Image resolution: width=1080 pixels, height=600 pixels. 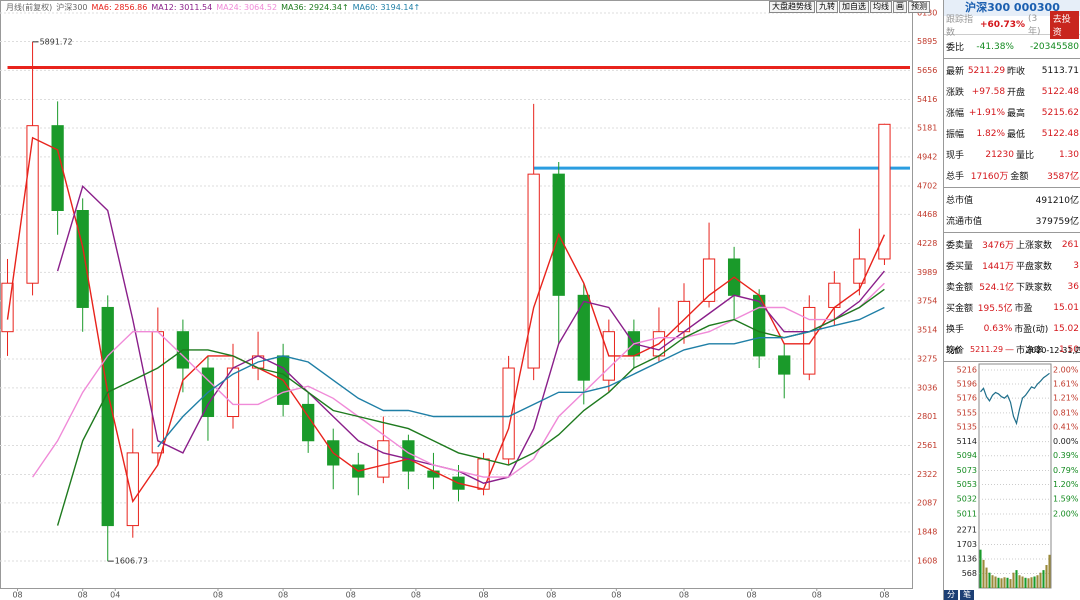 I want to click on tab: 分, so click(x=951, y=595).